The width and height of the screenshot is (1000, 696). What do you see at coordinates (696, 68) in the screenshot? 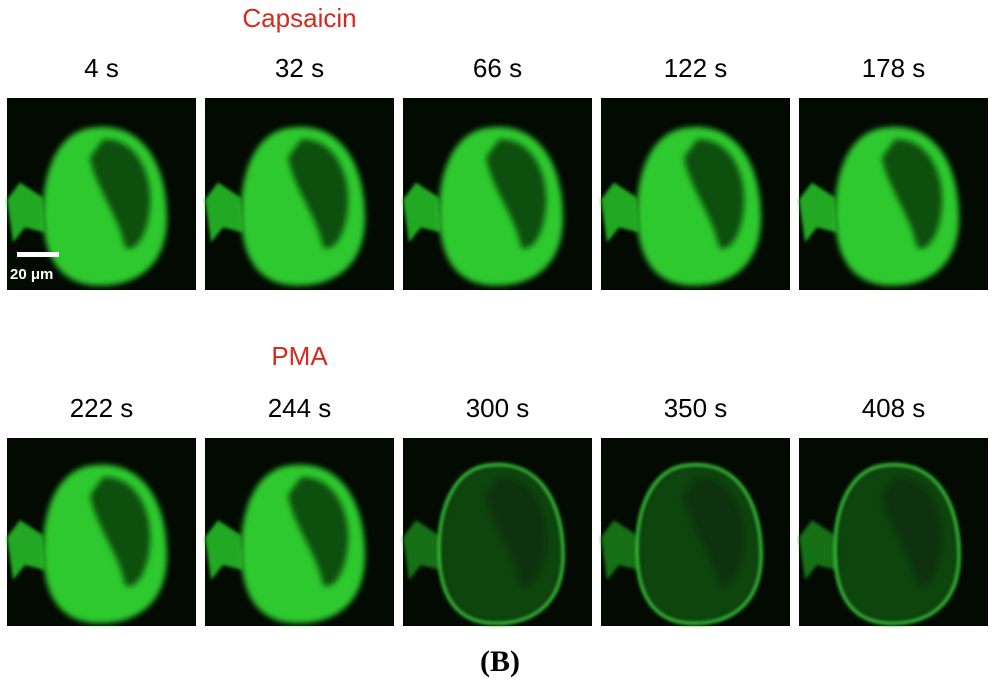
I see `time-label: 122 s` at bounding box center [696, 68].